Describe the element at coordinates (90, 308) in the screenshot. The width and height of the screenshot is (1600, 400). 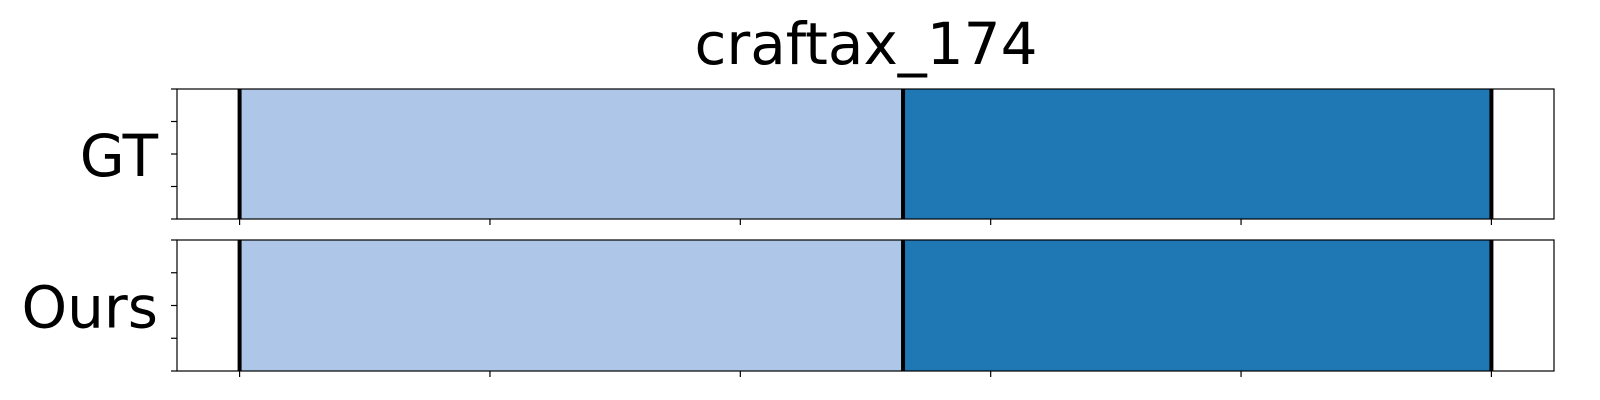
I see `row-label-ours: Ours` at that location.